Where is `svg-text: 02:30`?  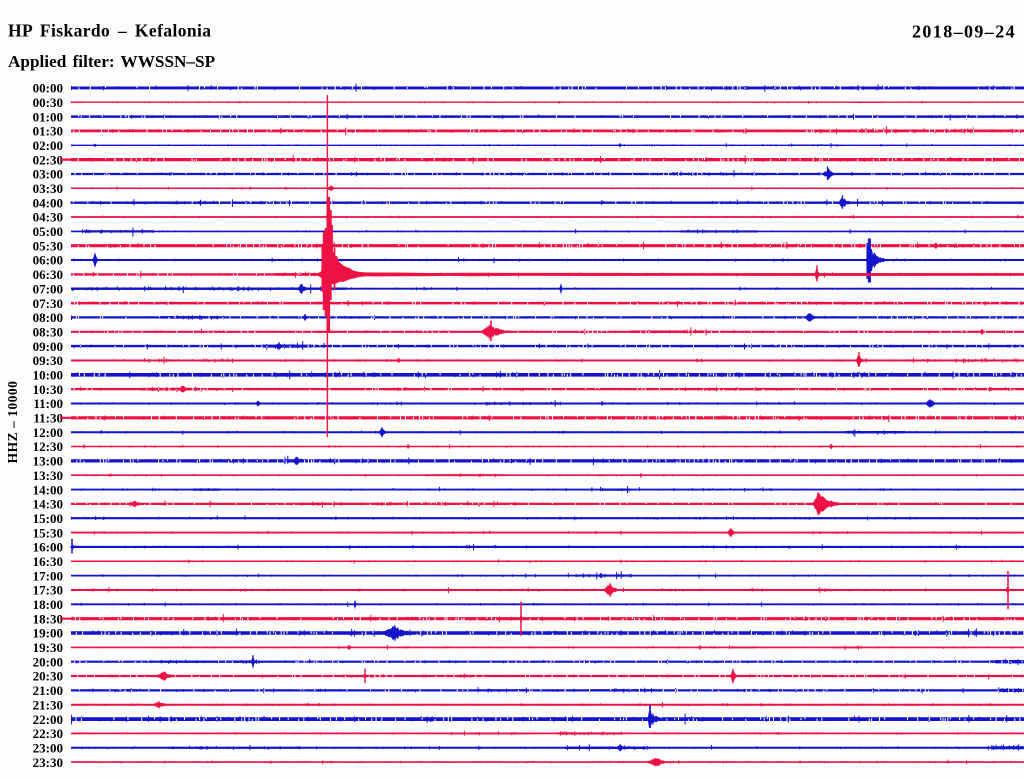
svg-text: 02:30 is located at coordinates (48, 159).